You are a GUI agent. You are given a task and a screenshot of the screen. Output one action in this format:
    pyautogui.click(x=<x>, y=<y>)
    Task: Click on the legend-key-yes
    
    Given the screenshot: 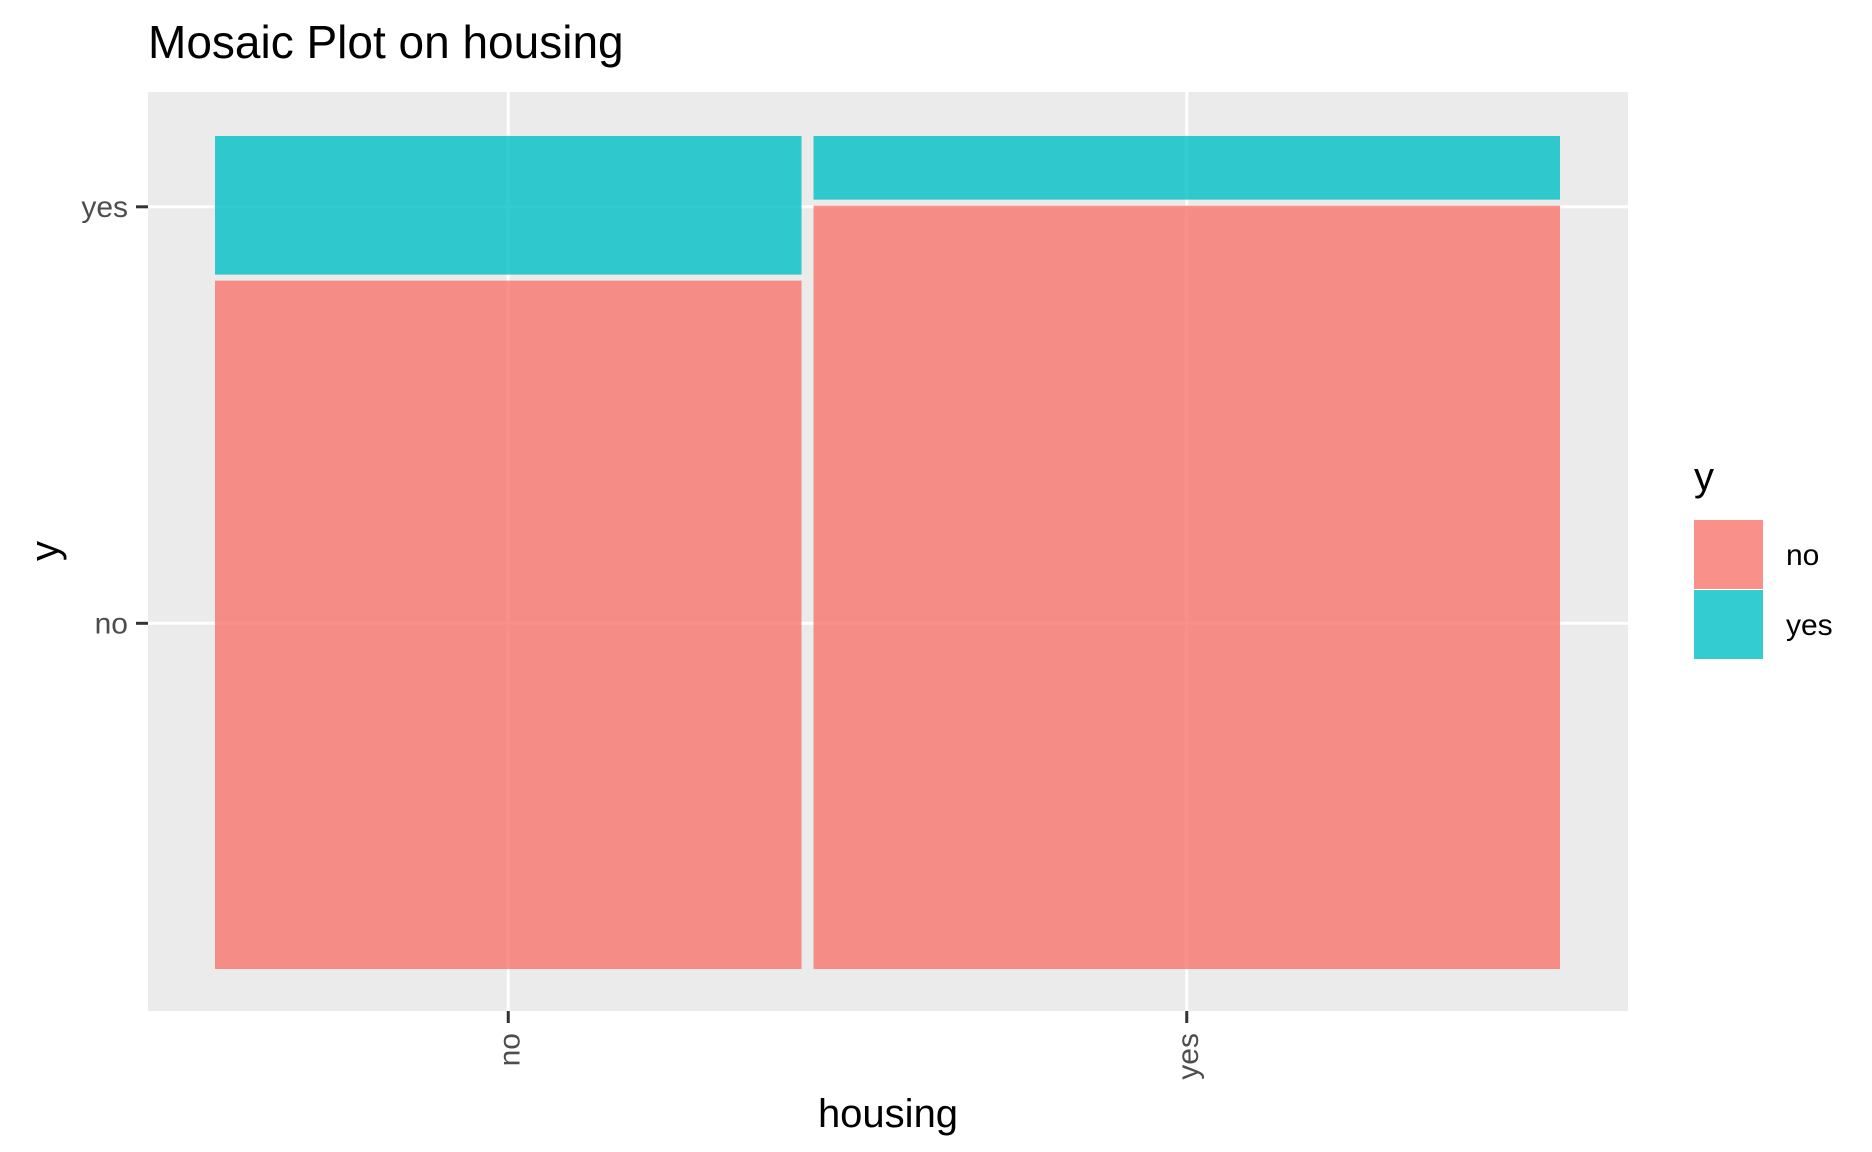 What is the action you would take?
    pyautogui.click(x=1728, y=624)
    